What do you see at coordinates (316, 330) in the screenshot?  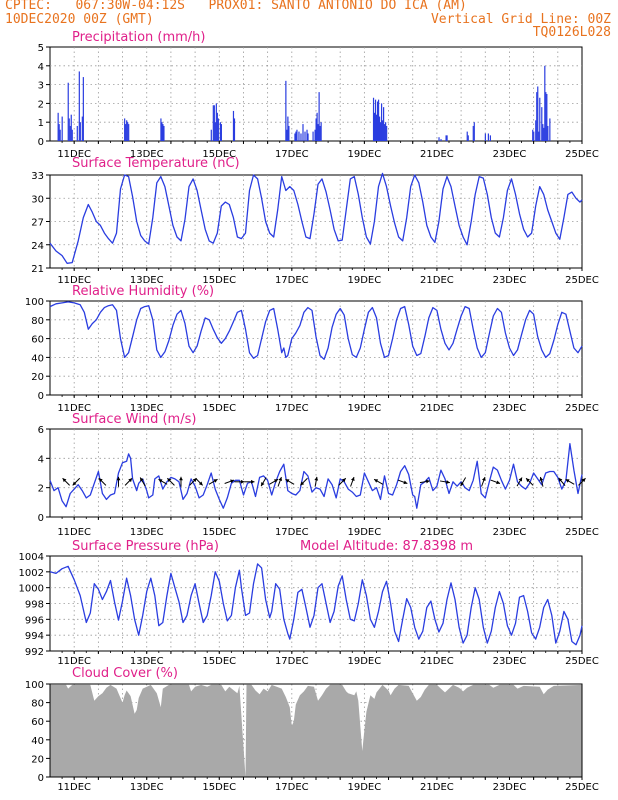 I see `series-line` at bounding box center [316, 330].